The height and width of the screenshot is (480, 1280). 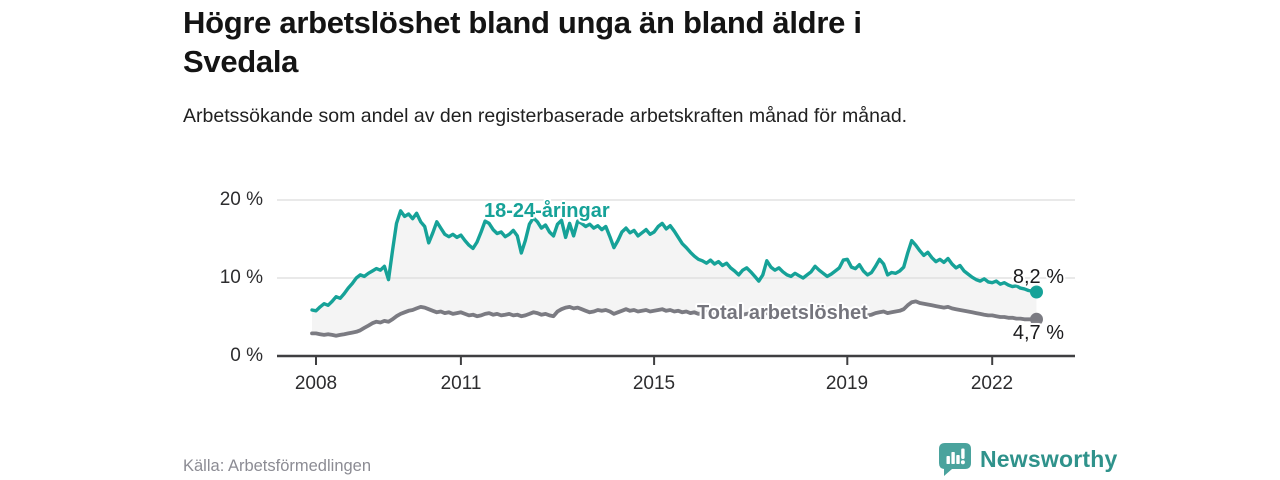 I want to click on y-tick-label: 10 %, so click(x=241, y=277).